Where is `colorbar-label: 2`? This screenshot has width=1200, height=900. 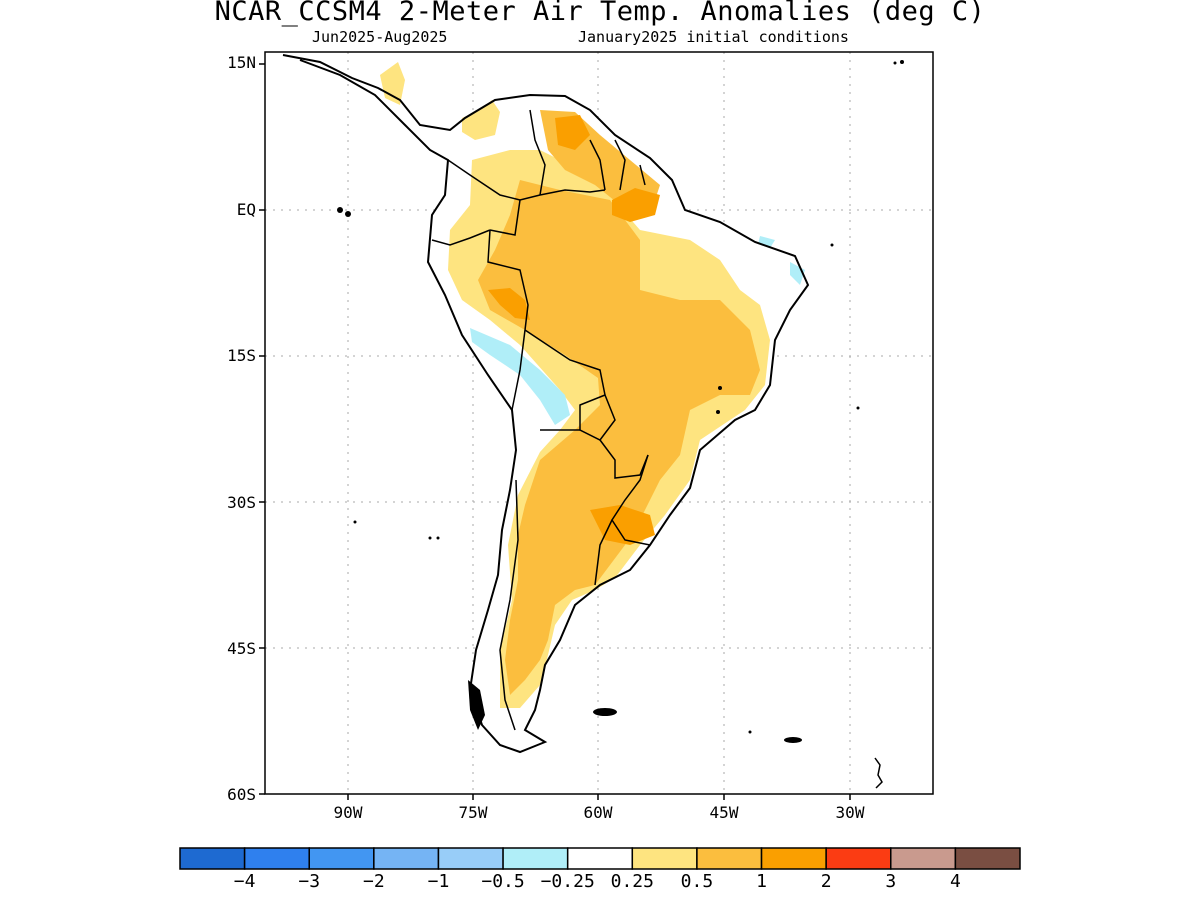
colorbar-label: 2 is located at coordinates (826, 881).